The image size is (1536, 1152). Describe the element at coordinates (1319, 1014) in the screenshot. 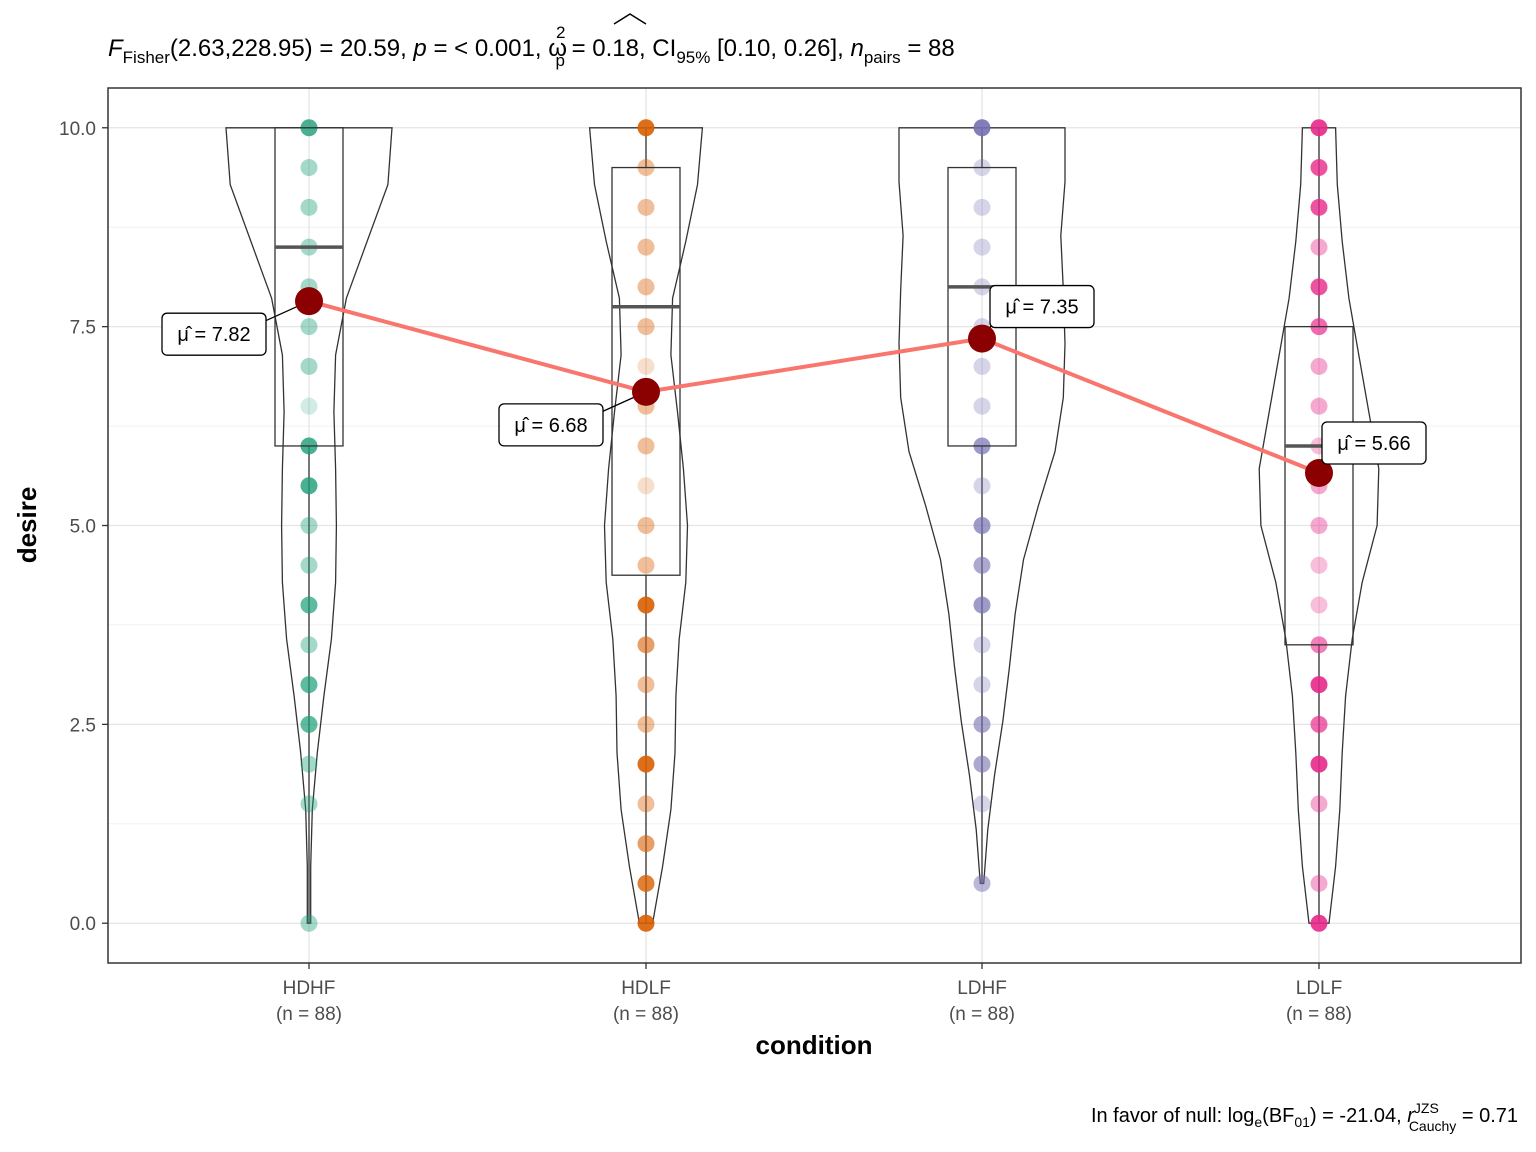

I see `x-tick-n-ldlf: (n = 88)` at that location.